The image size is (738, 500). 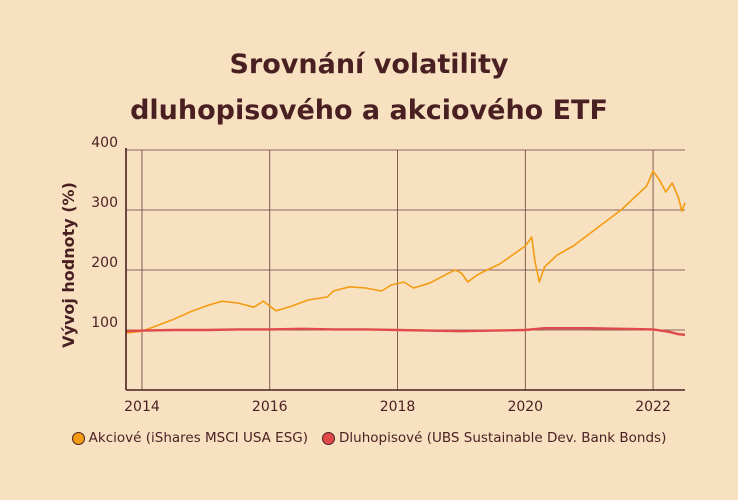 I want to click on legend-item-akciove: Akciové (iShares MSCI USA ESG), so click(x=189, y=438).